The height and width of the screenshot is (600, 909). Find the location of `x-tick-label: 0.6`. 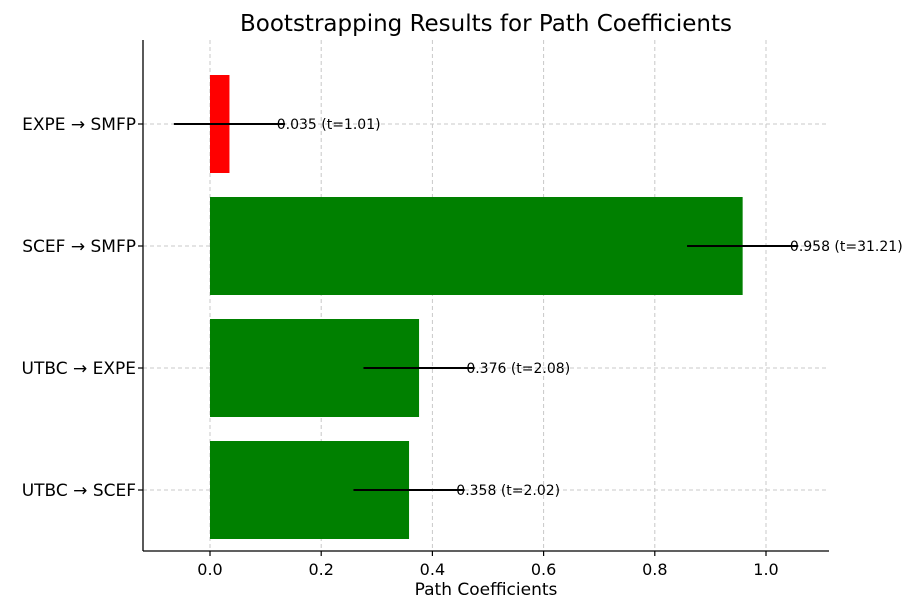

x-tick-label: 0.6 is located at coordinates (543, 569).